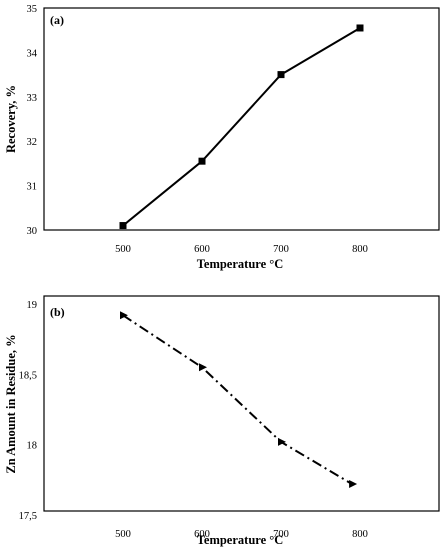  I want to click on y-tick-label: 34, so click(32, 53).